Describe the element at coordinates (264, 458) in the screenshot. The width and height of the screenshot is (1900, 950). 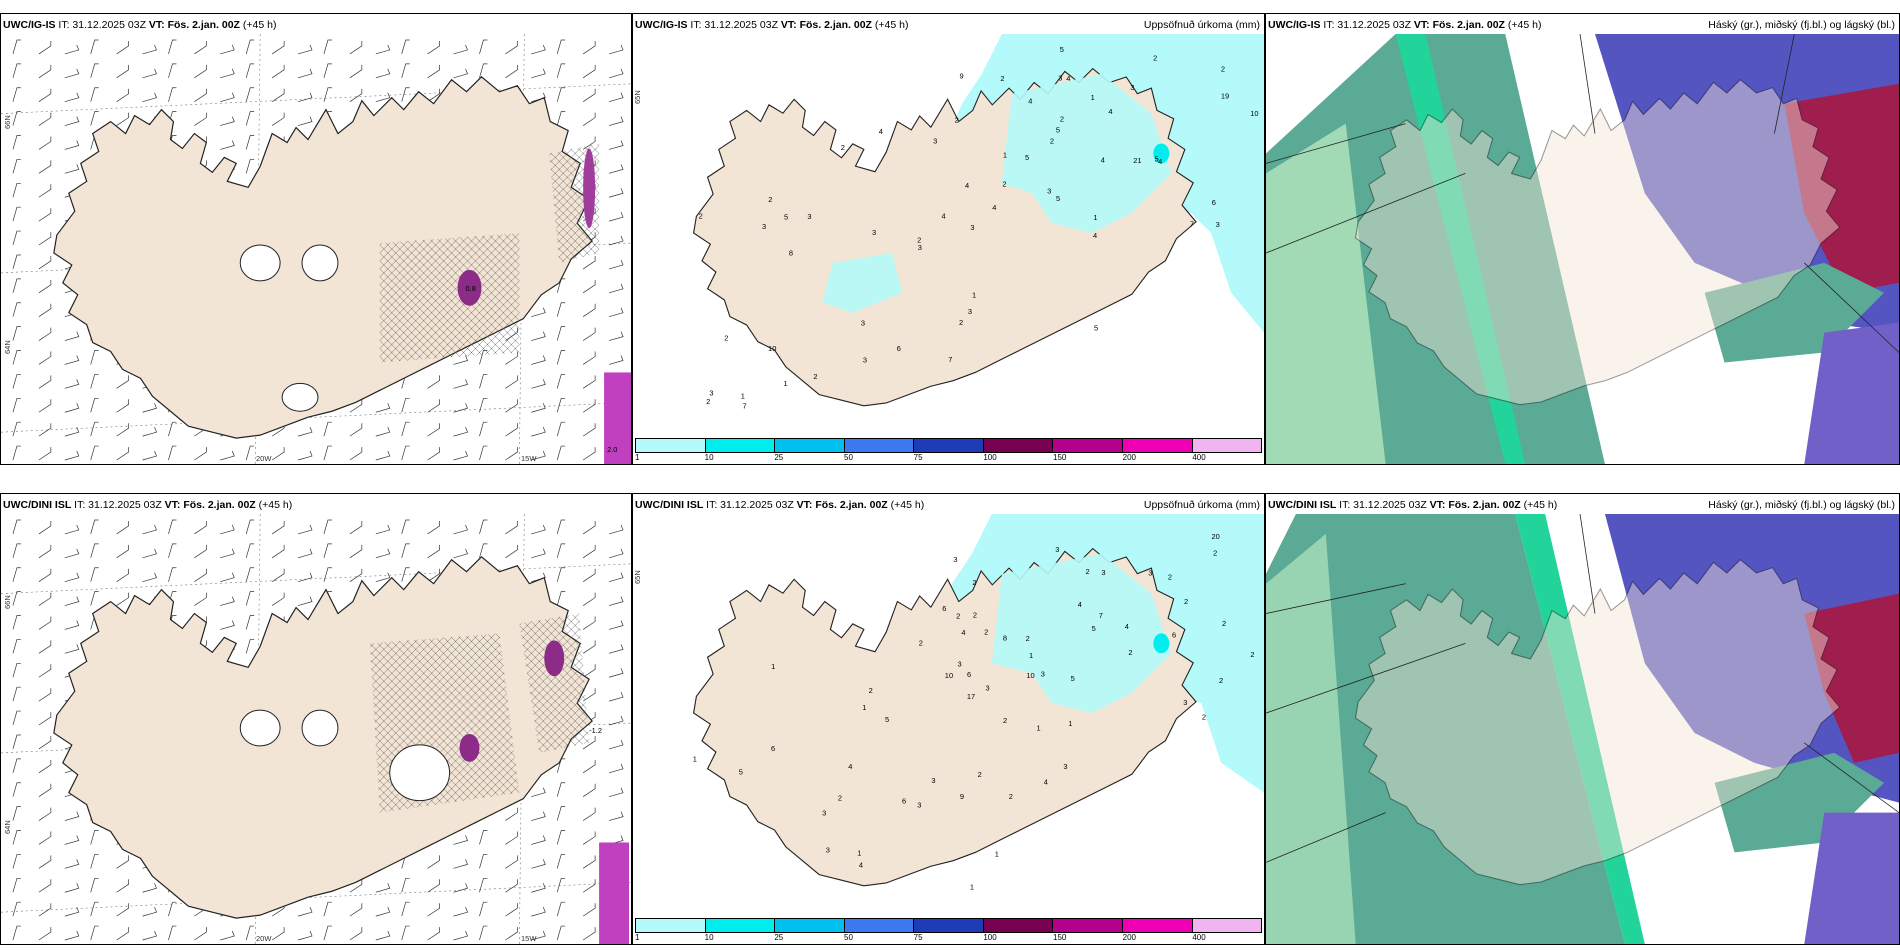
I see `lon-label: 20W` at that location.